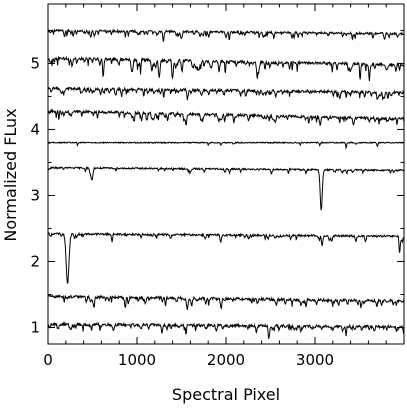 Image resolution: width=407 pixels, height=408 pixels. What do you see at coordinates (226, 394) in the screenshot?
I see `x-axis-label: Spectral Pixel` at bounding box center [226, 394].